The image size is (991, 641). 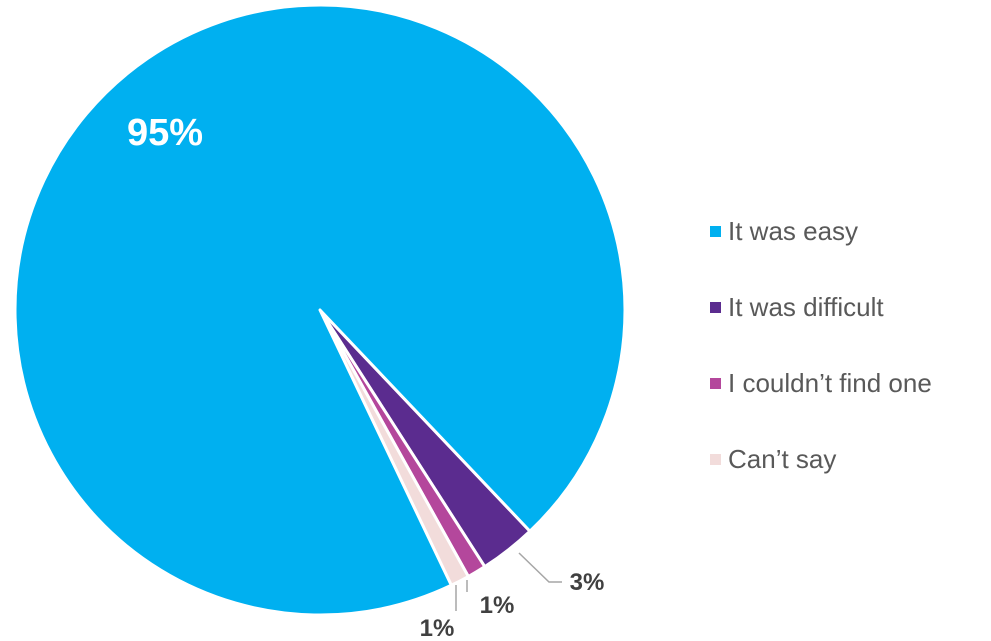 What do you see at coordinates (830, 383) in the screenshot?
I see `legend-label: I couldn’t find one` at bounding box center [830, 383].